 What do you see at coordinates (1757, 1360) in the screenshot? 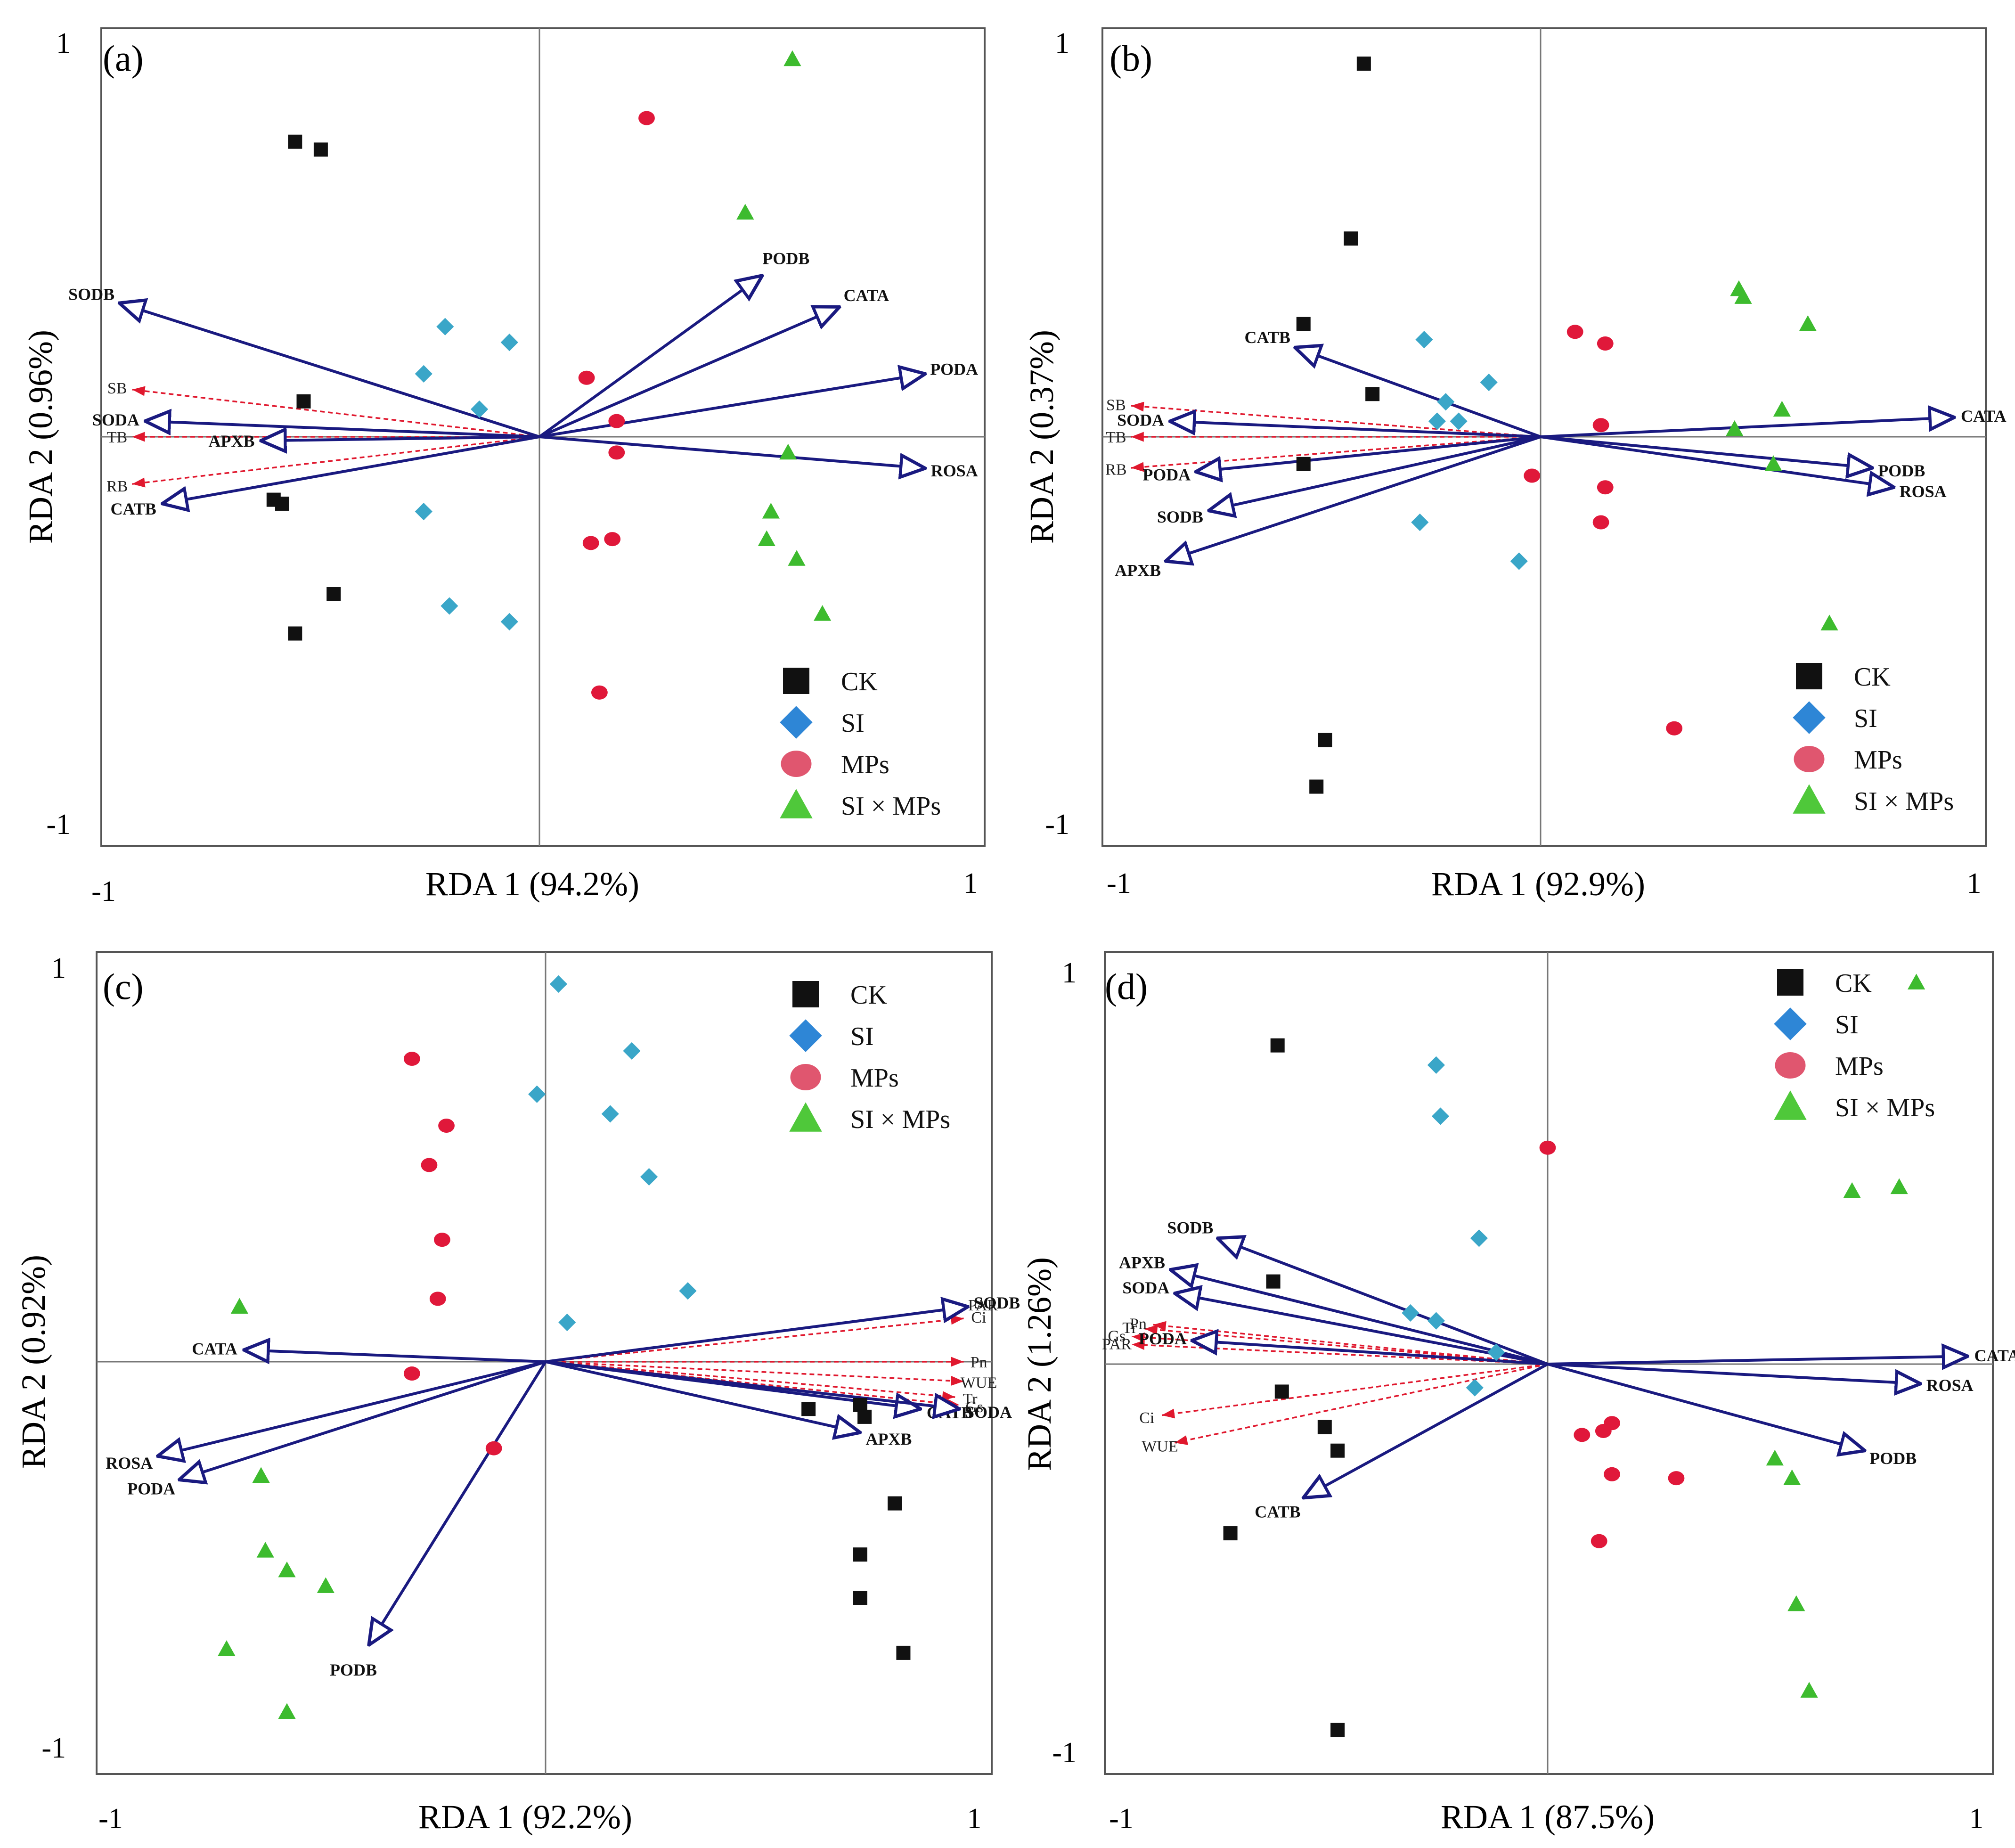
I see `panel-d-response-vector-cata` at bounding box center [1757, 1360].